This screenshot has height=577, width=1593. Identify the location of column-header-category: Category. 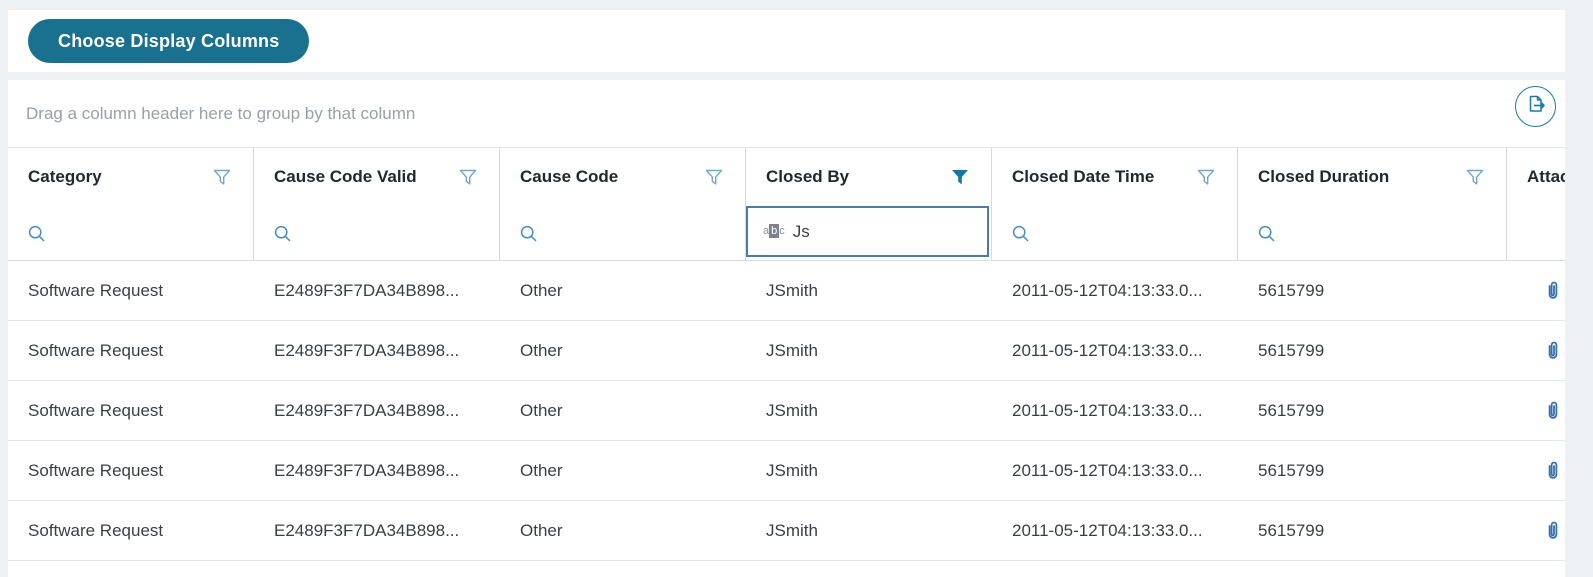
(131, 204).